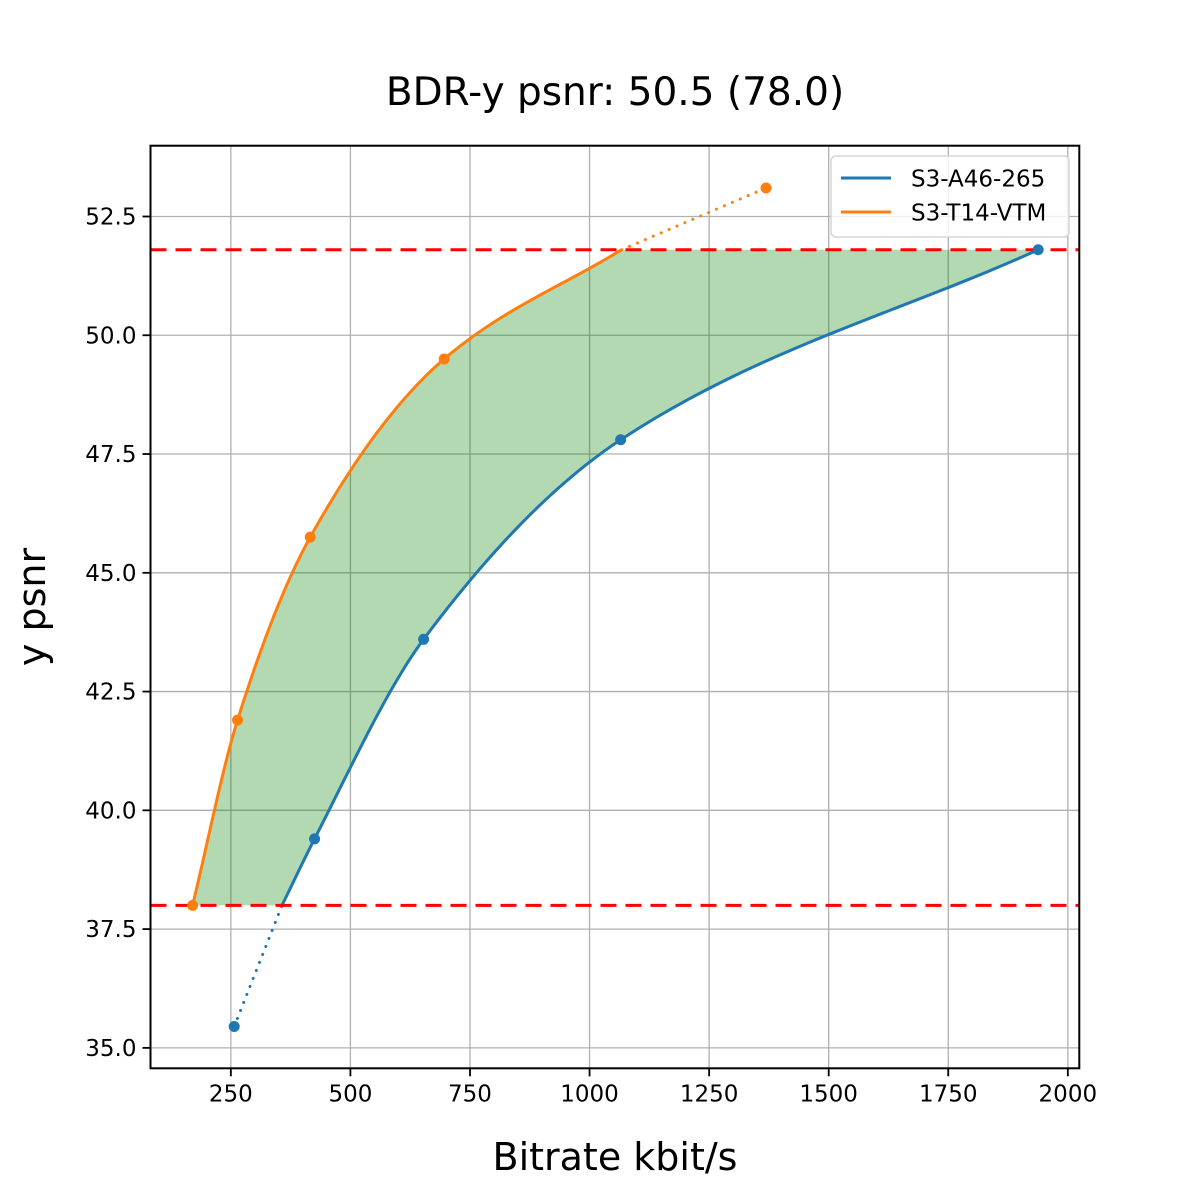 The width and height of the screenshot is (1200, 1200). Describe the element at coordinates (1068, 1094) in the screenshot. I see `x-tick-label: 2000` at that location.